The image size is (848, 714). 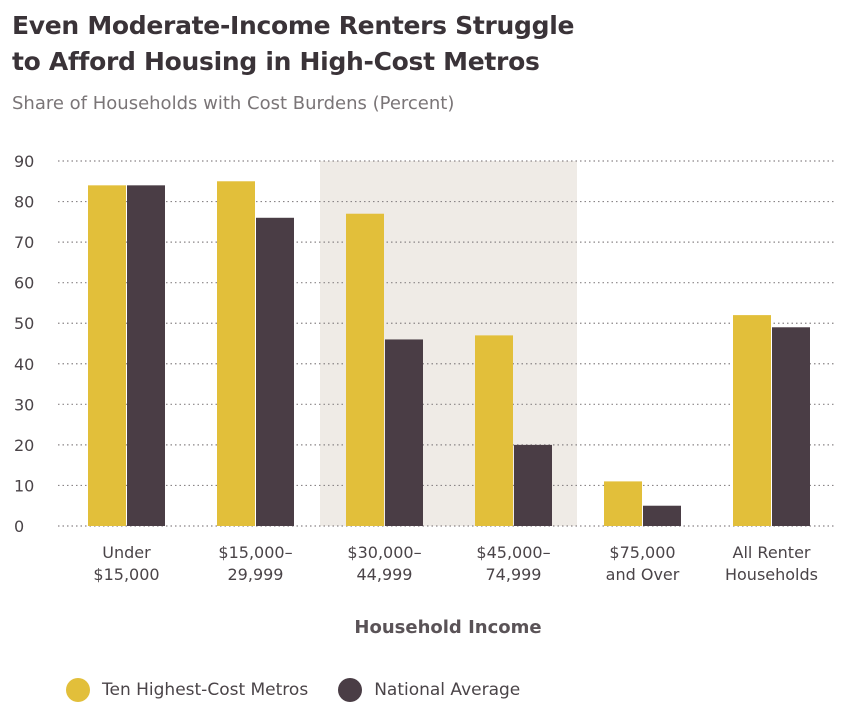 I want to click on x-tick-label: 74,999, so click(x=514, y=574).